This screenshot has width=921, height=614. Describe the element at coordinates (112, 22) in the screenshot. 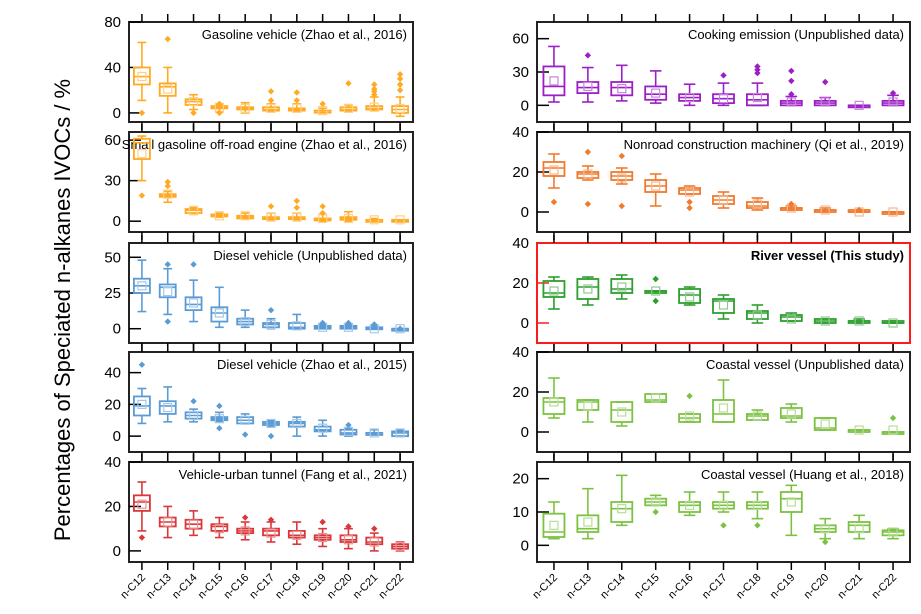

I see `y-tick-label: 80` at that location.